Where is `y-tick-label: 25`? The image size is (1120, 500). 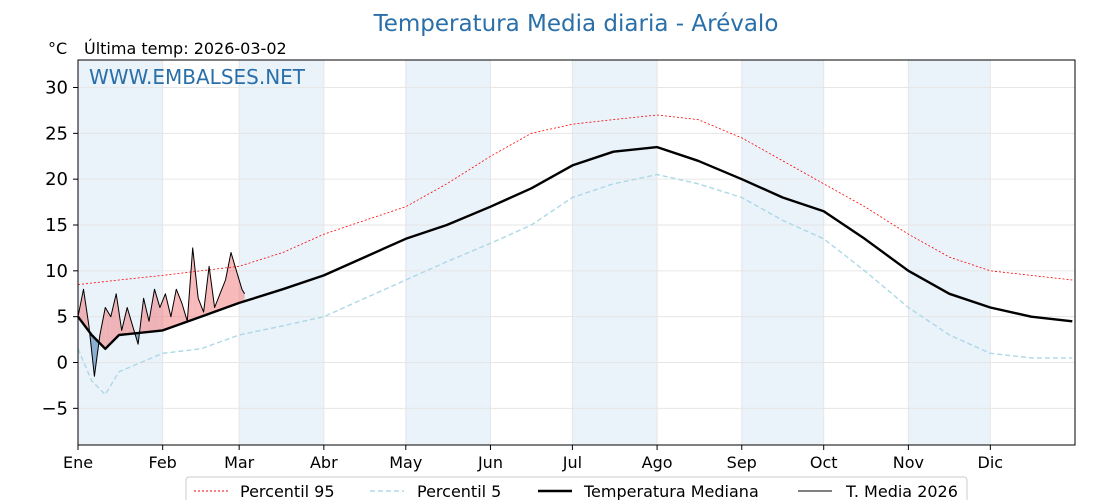 y-tick-label: 25 is located at coordinates (56, 133).